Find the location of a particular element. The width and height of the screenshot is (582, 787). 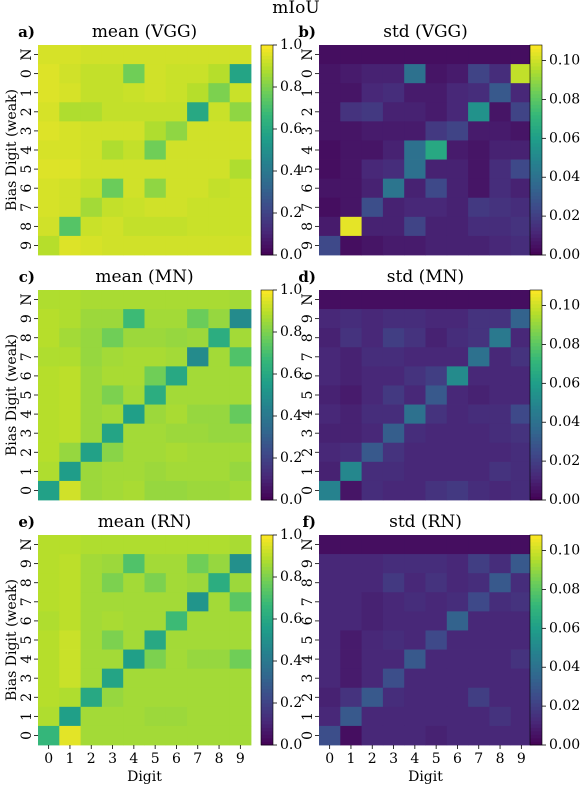

x-tick-label: 6 is located at coordinates (176, 759).